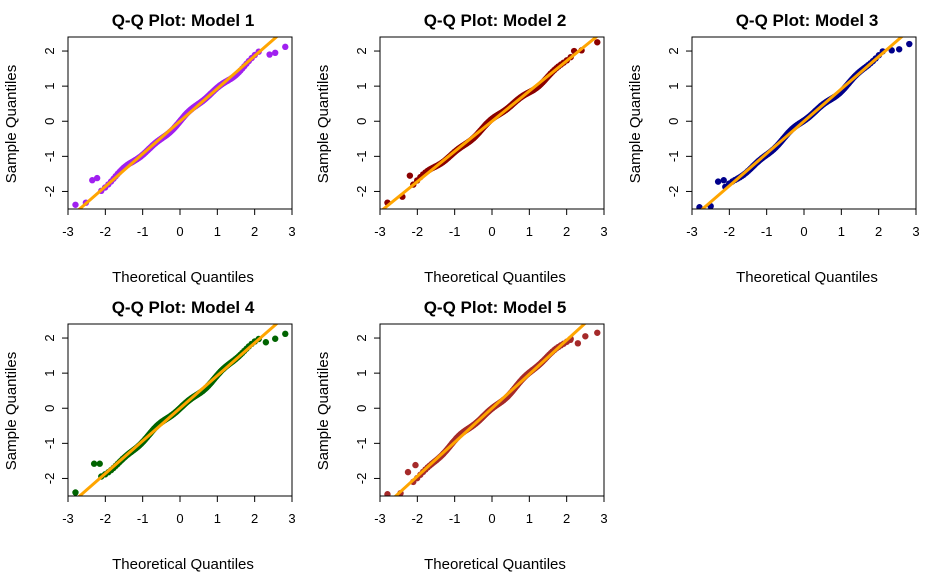 This screenshot has height=573, width=936. Describe the element at coordinates (807, 20) in the screenshot. I see `panel-title: Q-Q Plot: Model 3` at that location.